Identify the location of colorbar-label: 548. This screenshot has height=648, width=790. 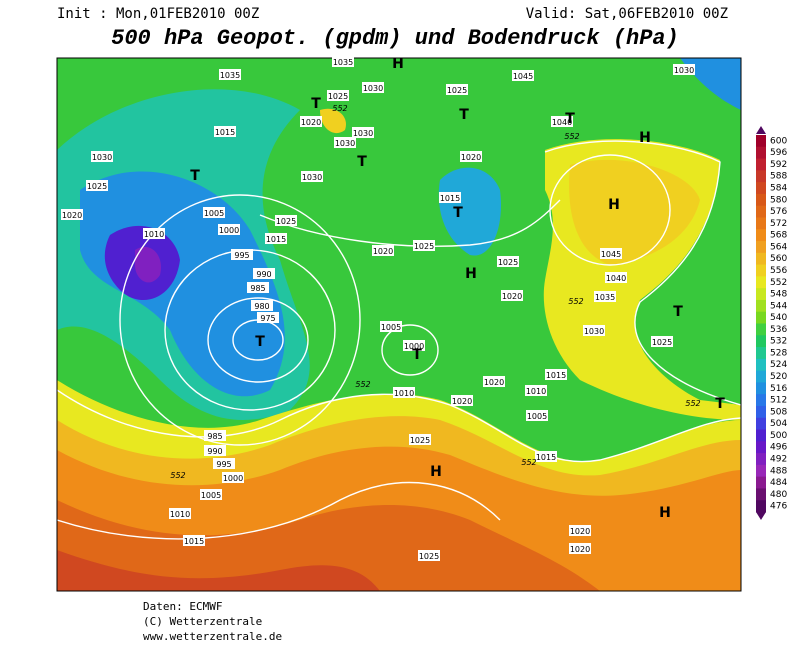
(778, 295).